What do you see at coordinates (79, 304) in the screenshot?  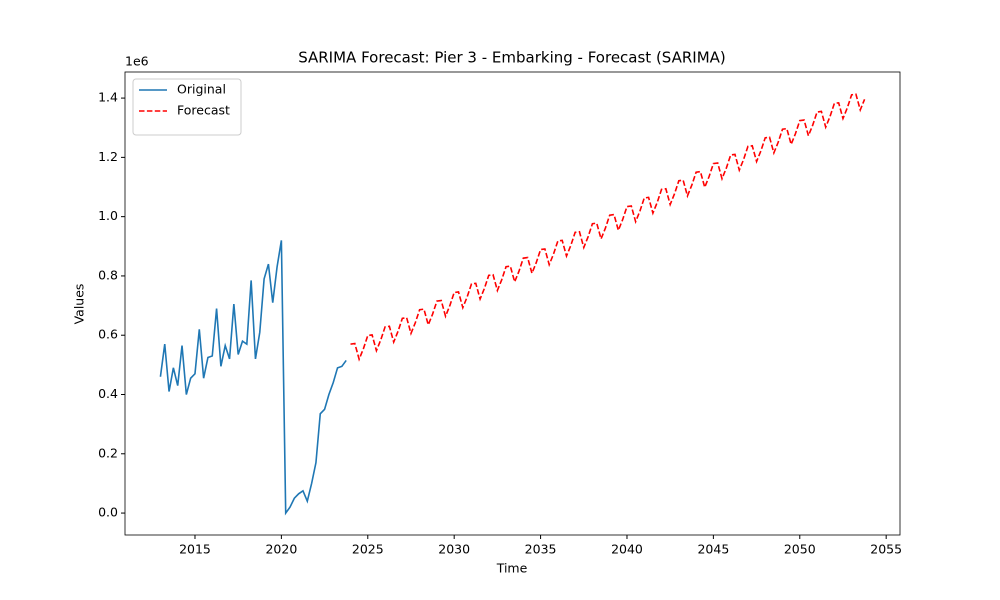 I see `y-axis-label: Values` at bounding box center [79, 304].